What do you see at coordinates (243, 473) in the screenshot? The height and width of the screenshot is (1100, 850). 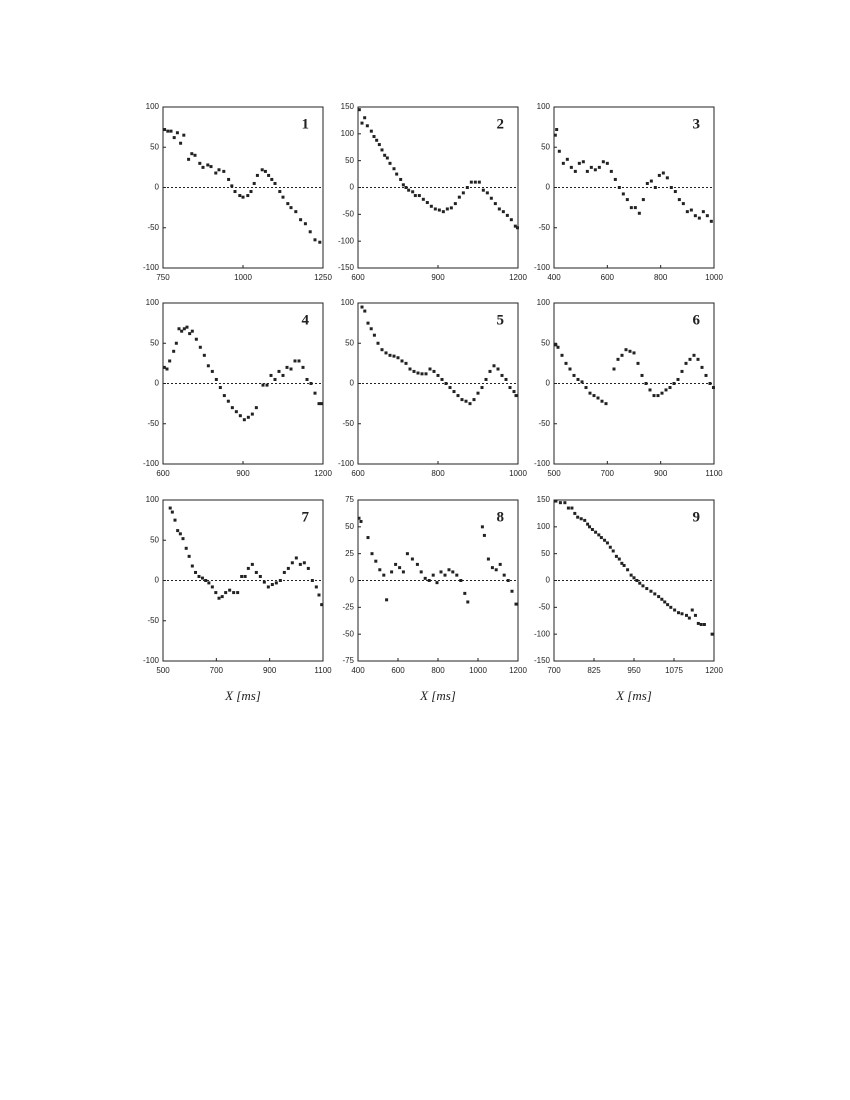 I see `x-tick-label: 900` at bounding box center [243, 473].